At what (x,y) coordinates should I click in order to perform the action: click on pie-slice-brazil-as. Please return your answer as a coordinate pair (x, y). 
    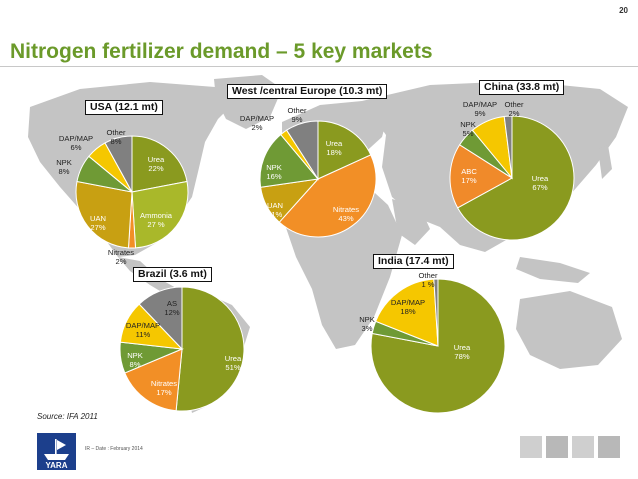
    Looking at the image, I should click on (160, 318).